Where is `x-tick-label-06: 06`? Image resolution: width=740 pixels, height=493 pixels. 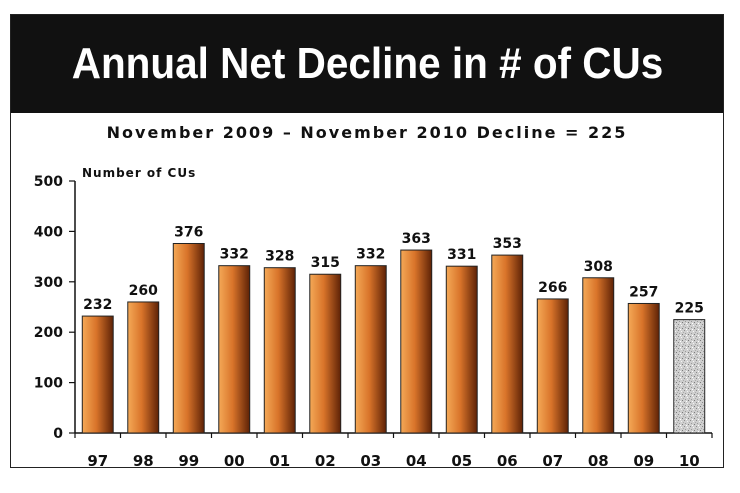 x-tick-label-06: 06 is located at coordinates (507, 461).